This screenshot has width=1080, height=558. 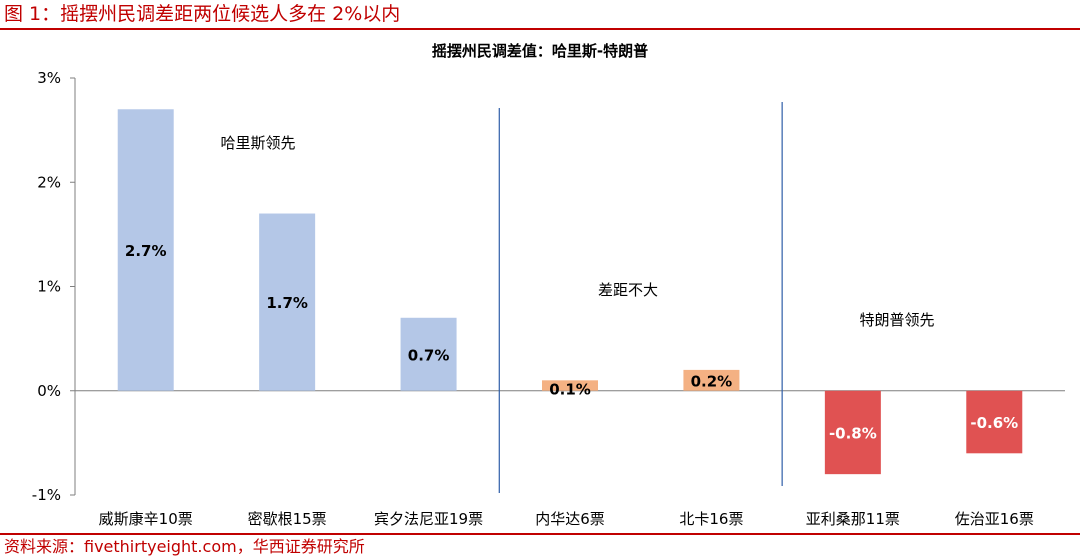 What do you see at coordinates (570, 519) in the screenshot?
I see `x-tick-label: 内华达6票` at bounding box center [570, 519].